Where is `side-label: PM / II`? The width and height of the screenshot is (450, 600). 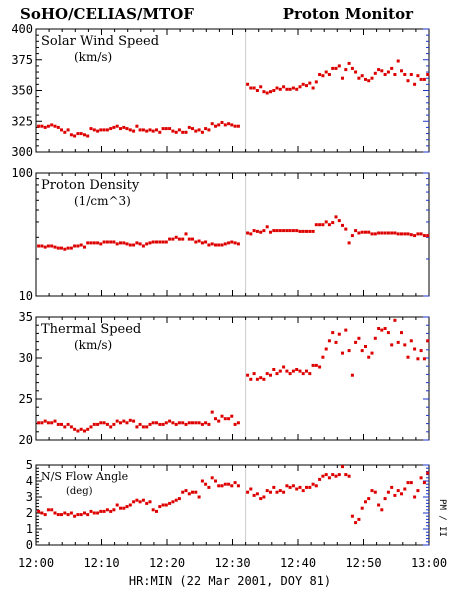
side-label: PM / II is located at coordinates (442, 518).